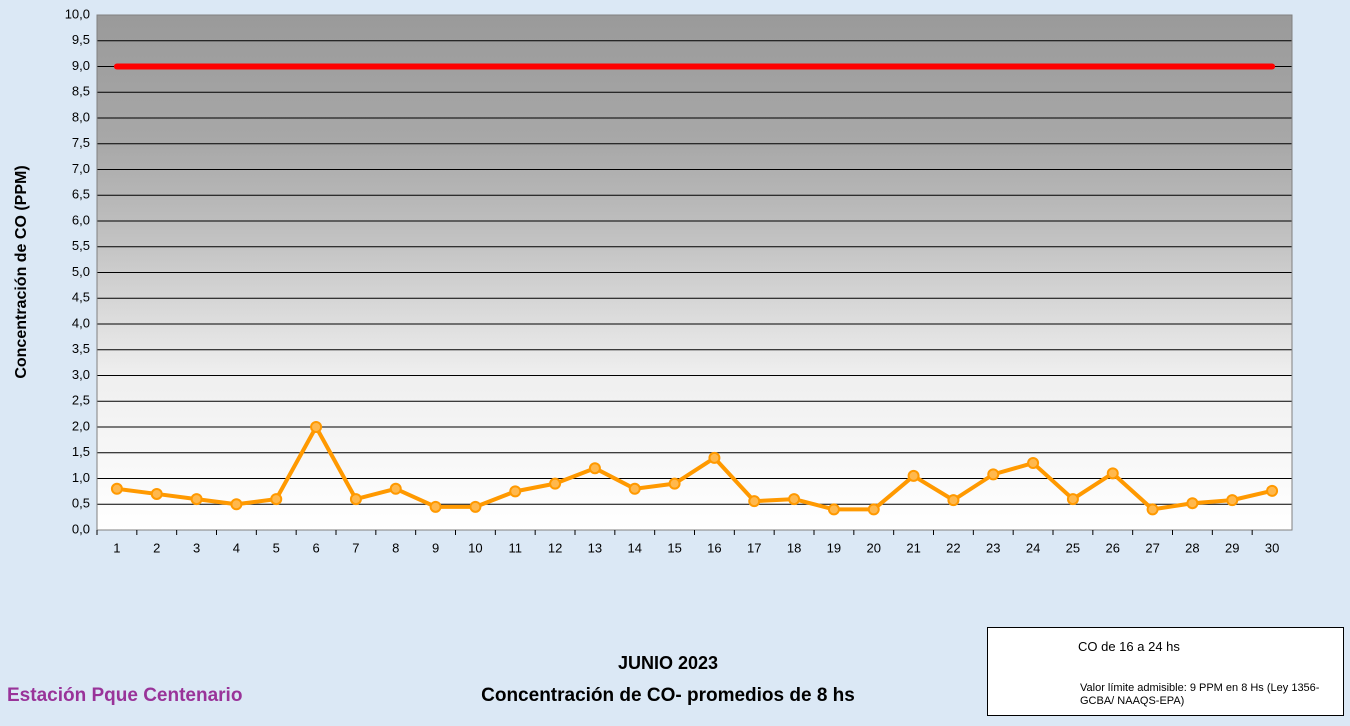 This screenshot has width=1350, height=726. What do you see at coordinates (794, 547) in the screenshot?
I see `x-tick-label: 18` at bounding box center [794, 547].